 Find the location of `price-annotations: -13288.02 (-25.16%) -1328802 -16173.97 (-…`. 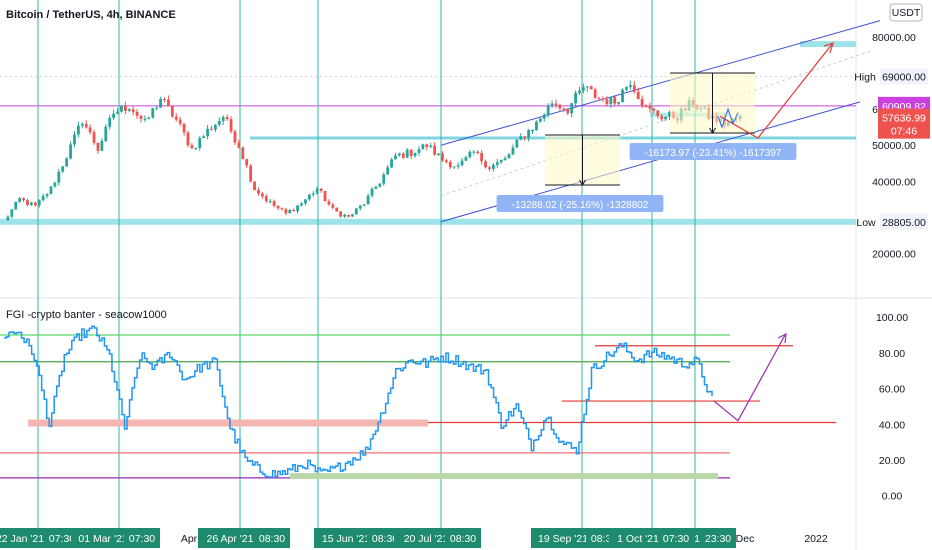

price-annotations: -13288.02 (-25.16%) -1328802 -16173.97 (-… is located at coordinates (665, 127).